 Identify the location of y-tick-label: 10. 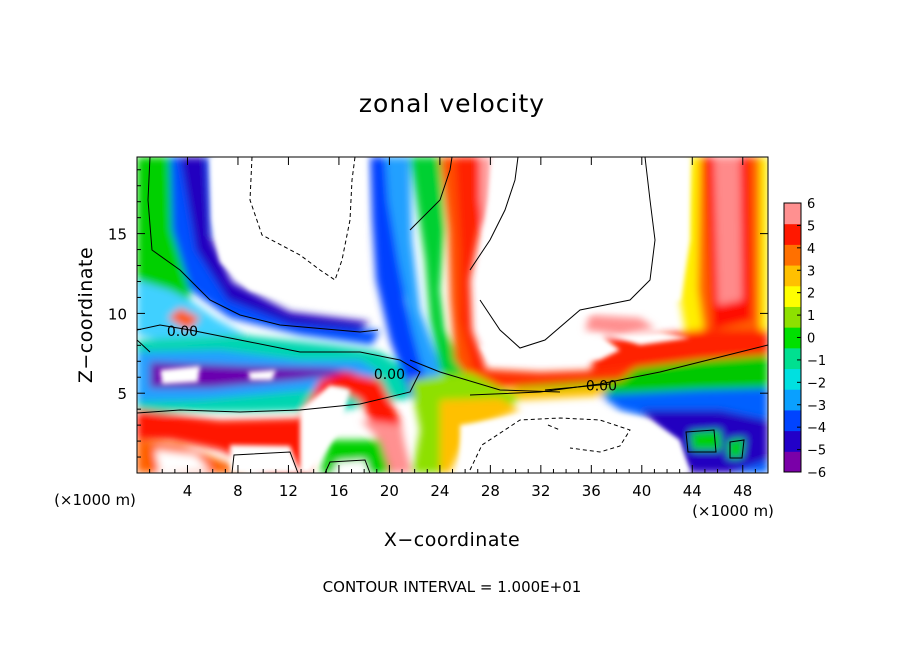
(117, 314).